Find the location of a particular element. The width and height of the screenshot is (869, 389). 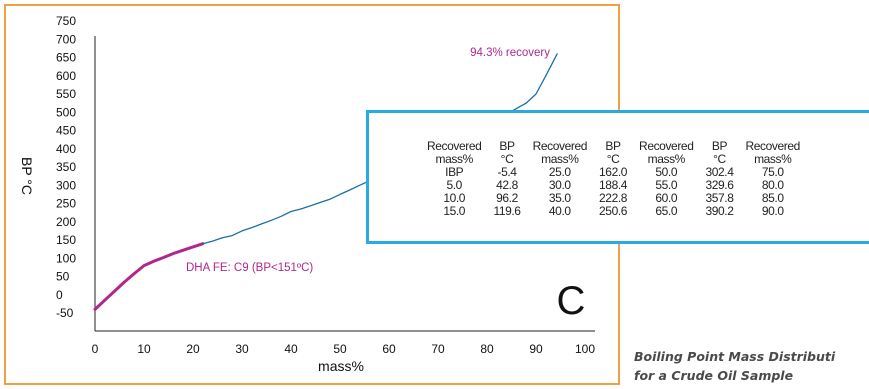

table-cell: 35.0 is located at coordinates (559, 198).